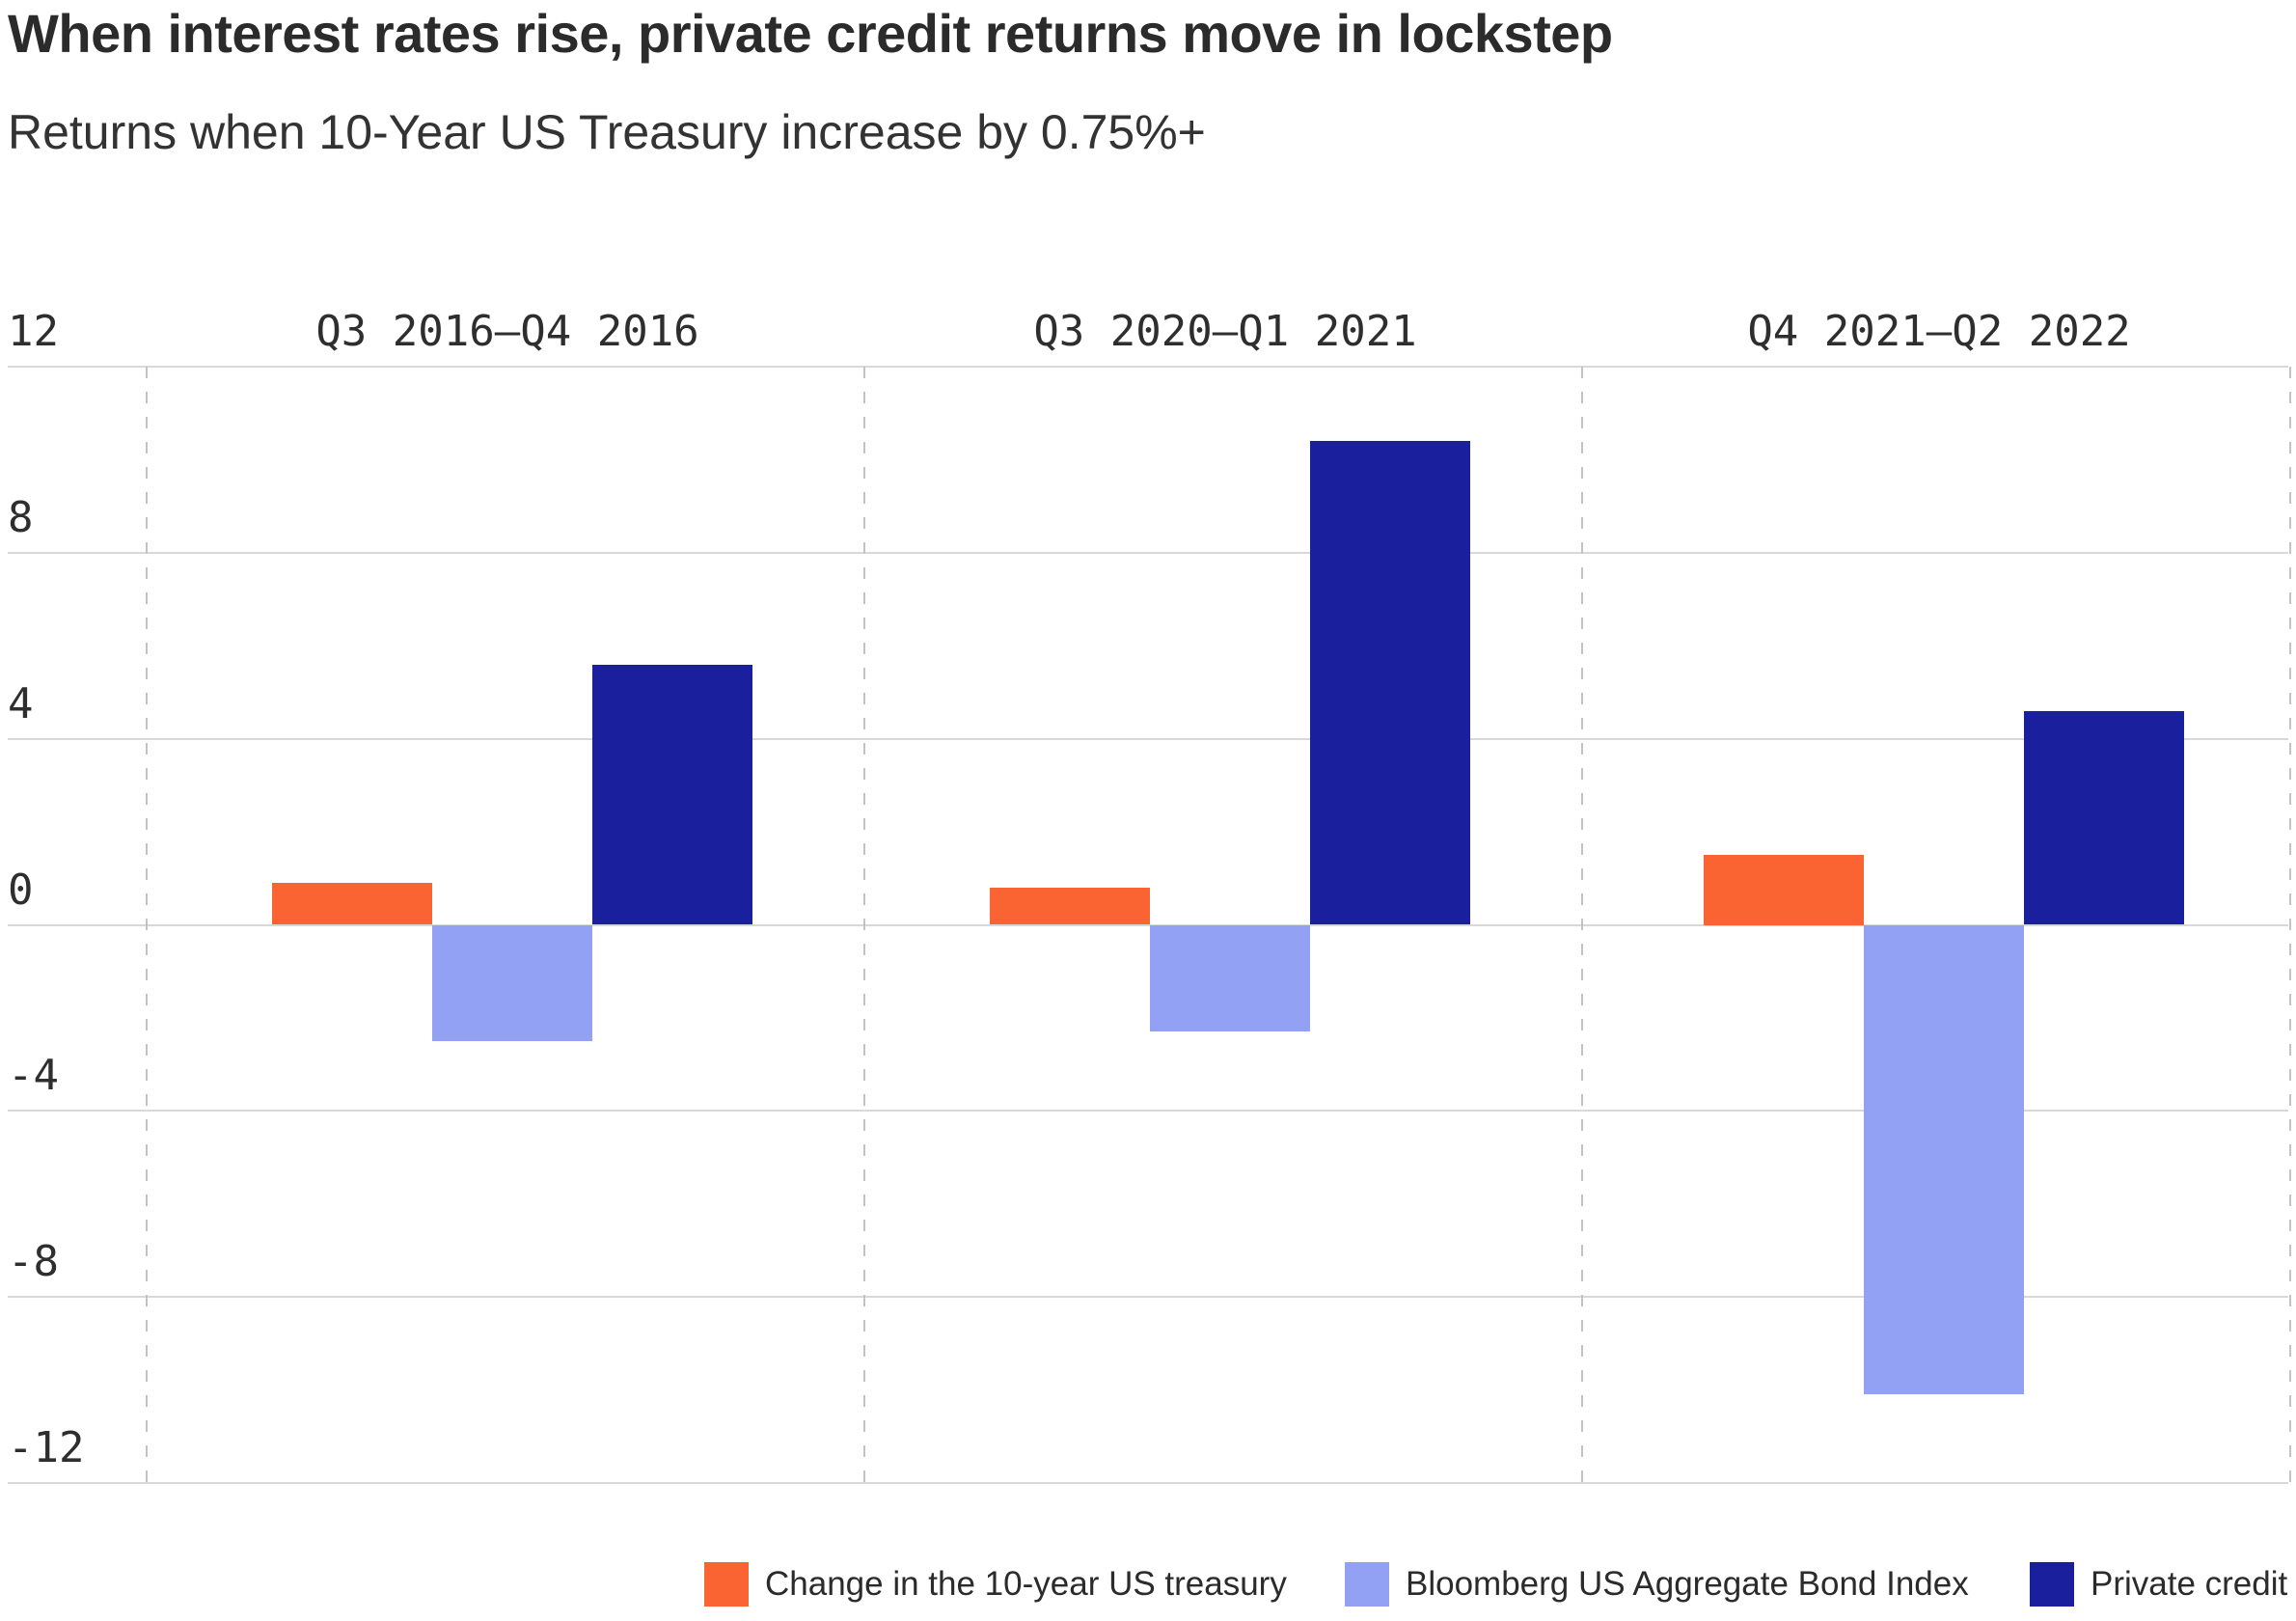 This screenshot has height=1621, width=2296. What do you see at coordinates (2052, 1585) in the screenshot?
I see `legend-swatch-private-credit` at bounding box center [2052, 1585].